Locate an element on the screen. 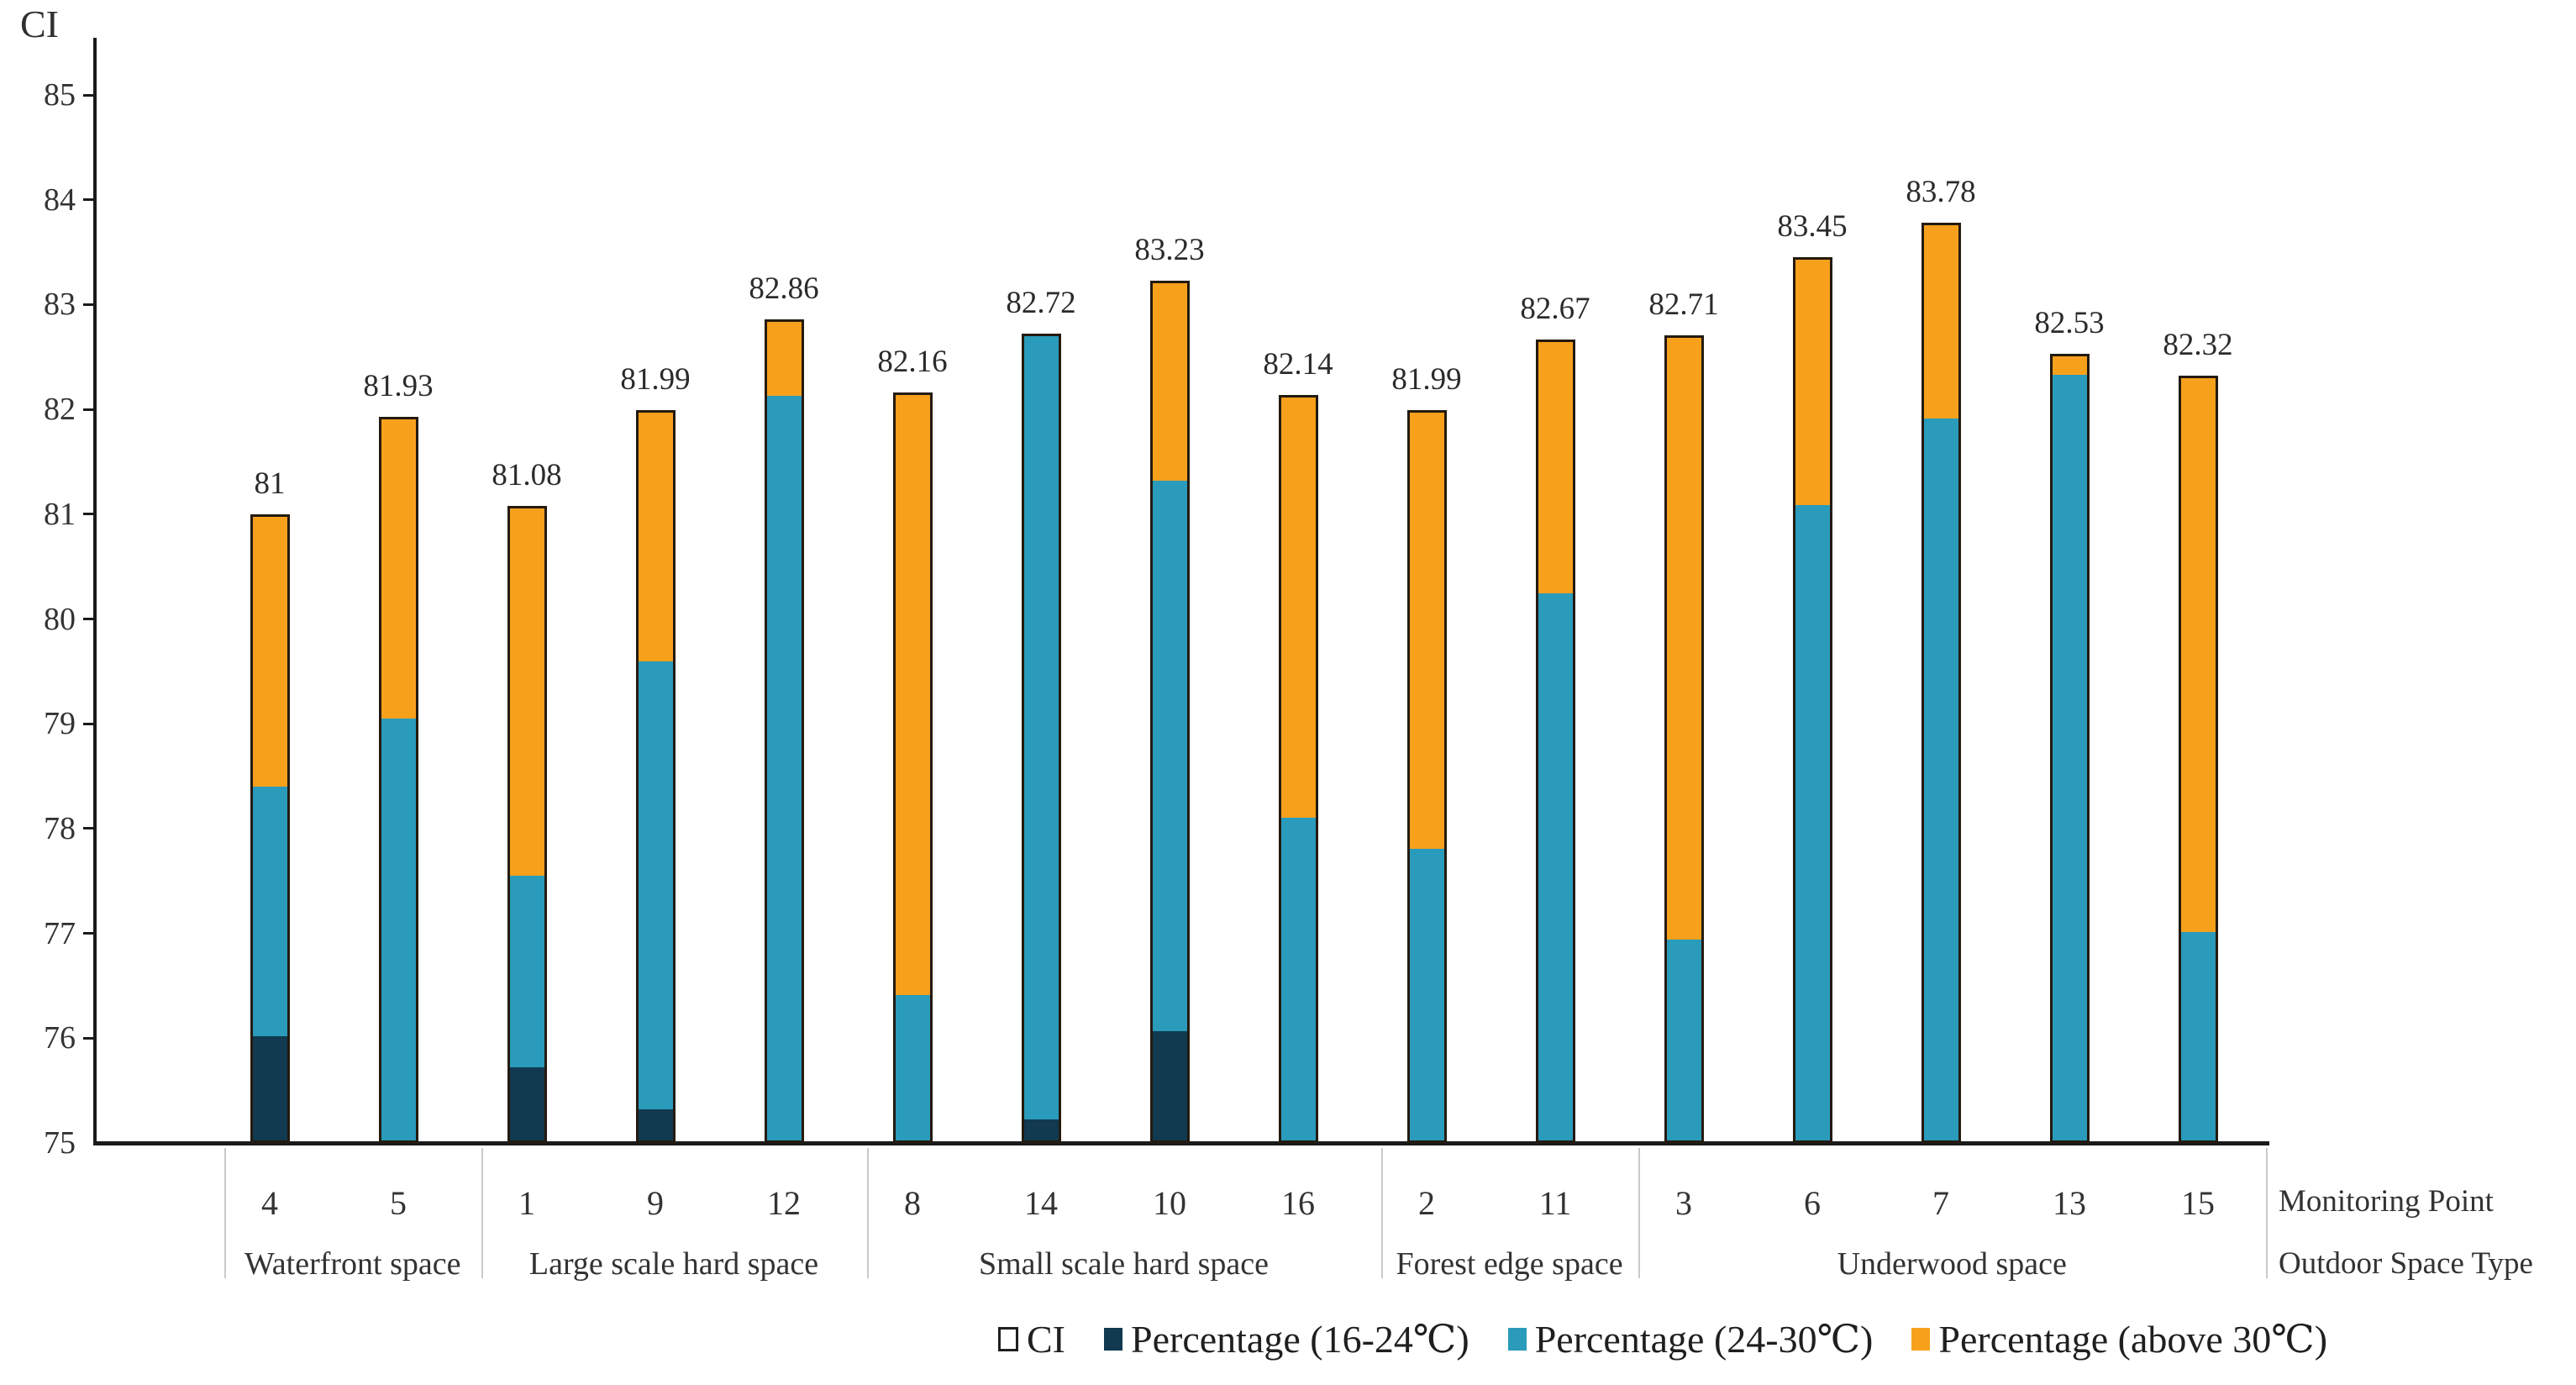  legend-item: Percentage (16-24℃) is located at coordinates (1286, 1338).